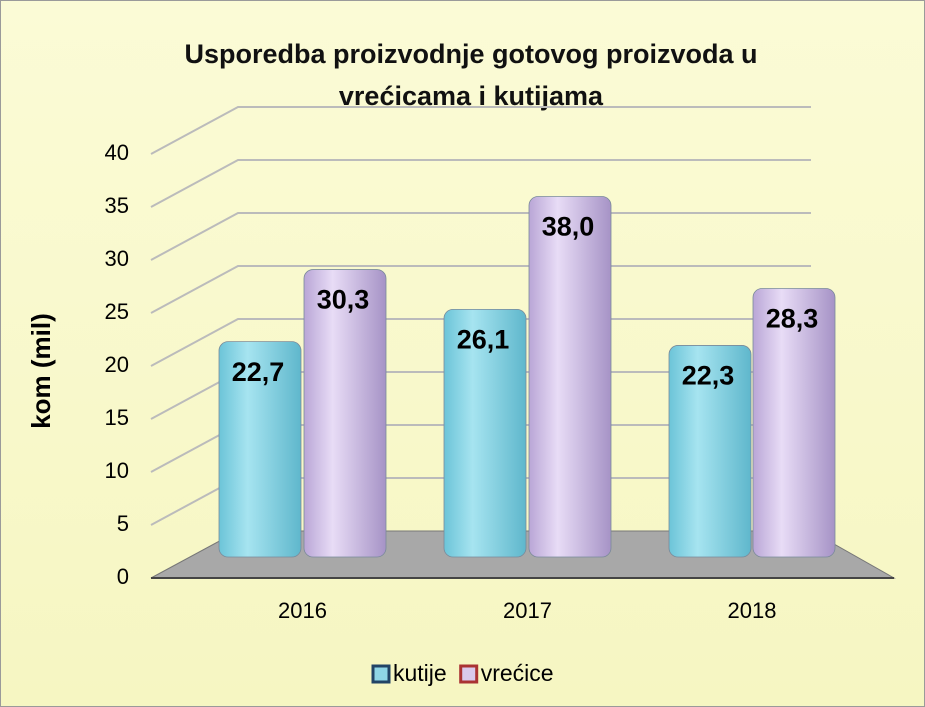  What do you see at coordinates (117, 417) in the screenshot?
I see `y-tick-label: 15` at bounding box center [117, 417].